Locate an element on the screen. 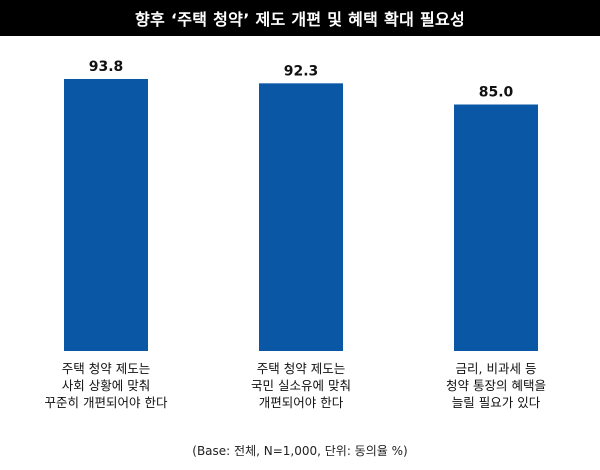 Image resolution: width=600 pixels, height=470 pixels. chart-title: 향후 ‘주택 청약’ 제도 개편 및 혜택 확대 필요성 is located at coordinates (300, 18).